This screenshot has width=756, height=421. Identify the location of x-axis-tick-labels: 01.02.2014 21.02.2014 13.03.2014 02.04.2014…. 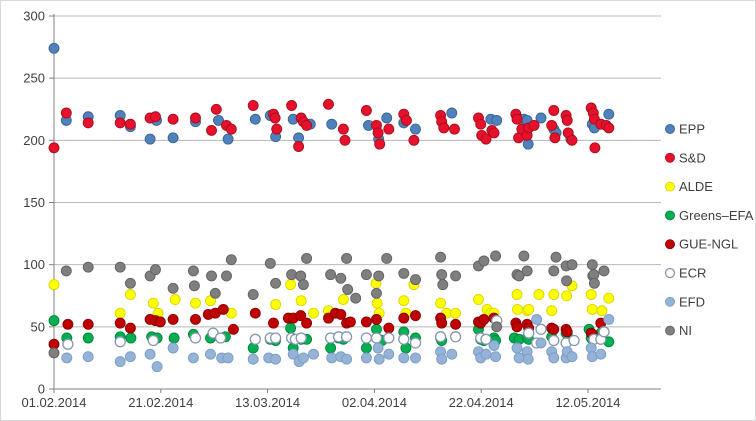
(321, 399).